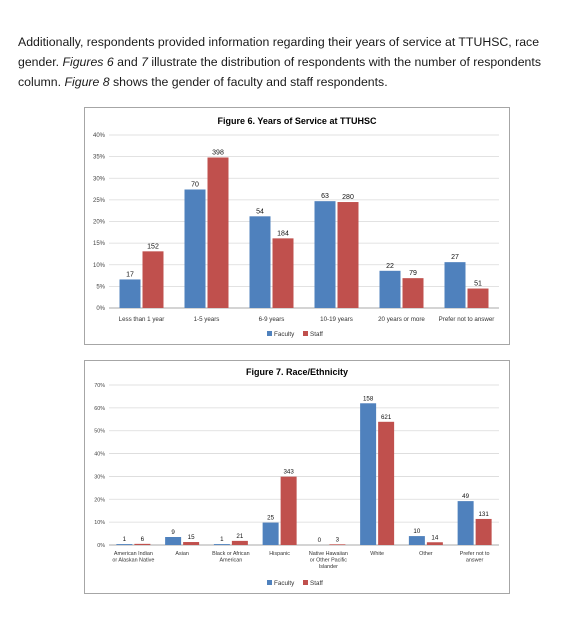 This screenshot has height=620, width=580. I want to click on fig6-data-label: 184, so click(283, 233).